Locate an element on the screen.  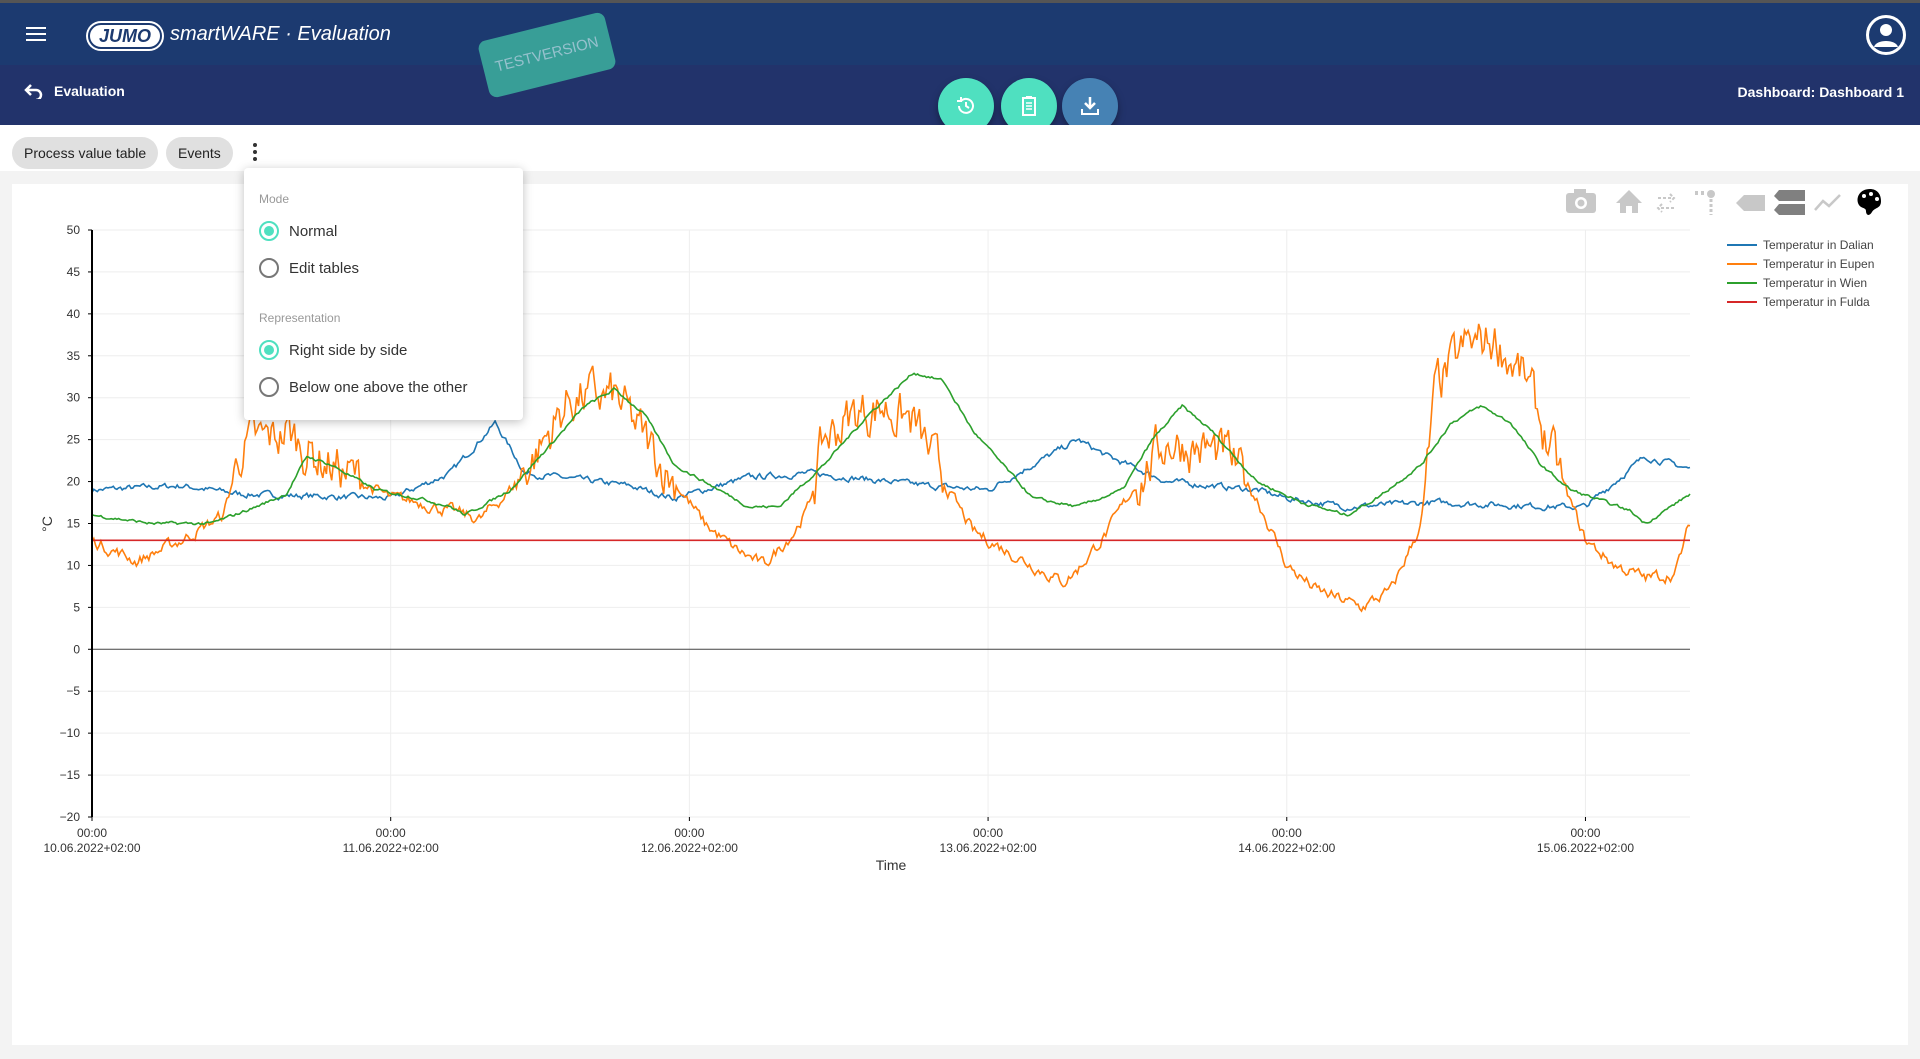
radio-right-side-by-side: Right side by side is located at coordinates (333, 350).